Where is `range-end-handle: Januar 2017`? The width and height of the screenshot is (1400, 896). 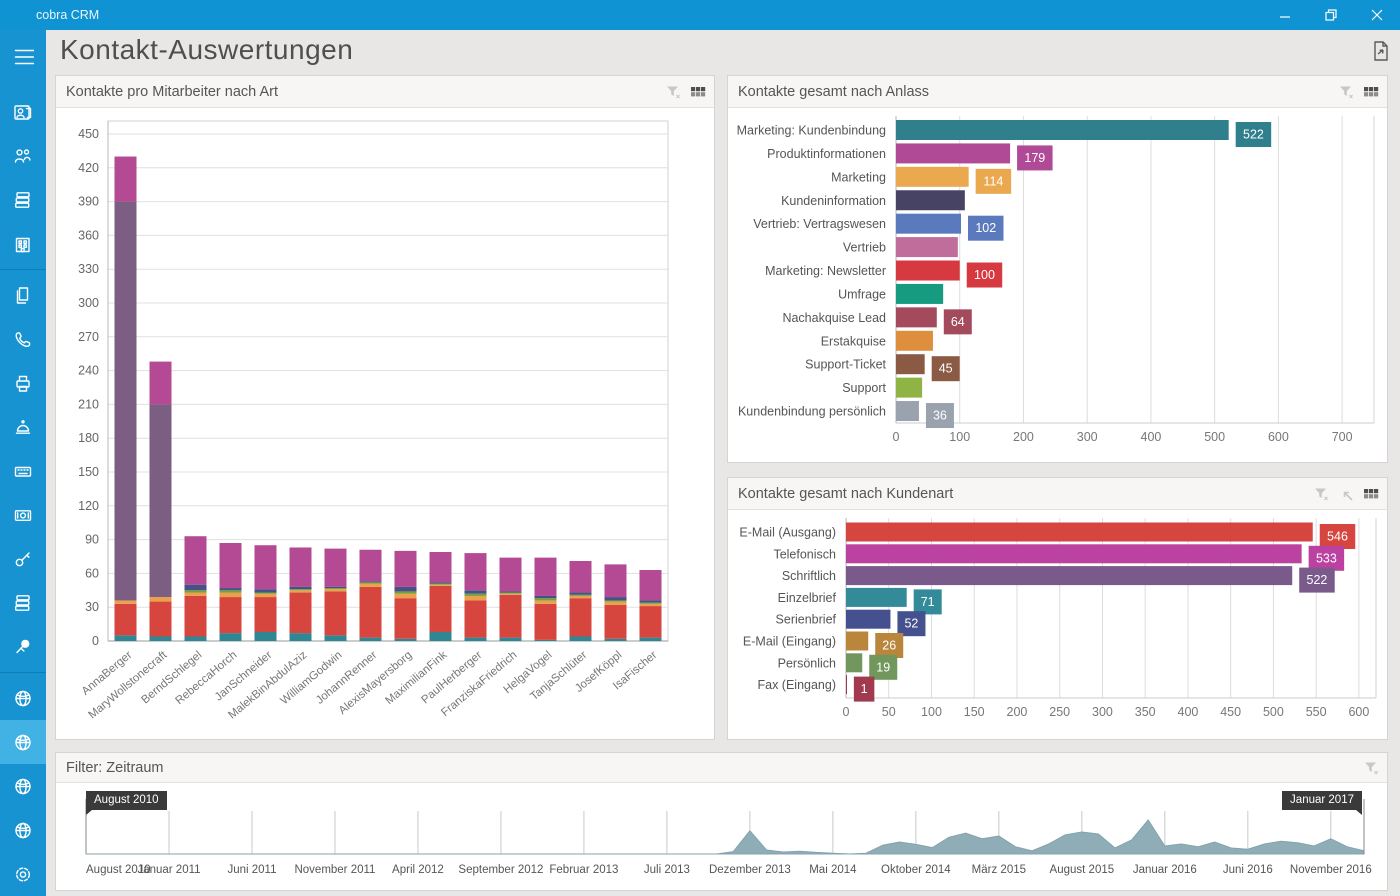 range-end-handle: Januar 2017 is located at coordinates (1322, 803).